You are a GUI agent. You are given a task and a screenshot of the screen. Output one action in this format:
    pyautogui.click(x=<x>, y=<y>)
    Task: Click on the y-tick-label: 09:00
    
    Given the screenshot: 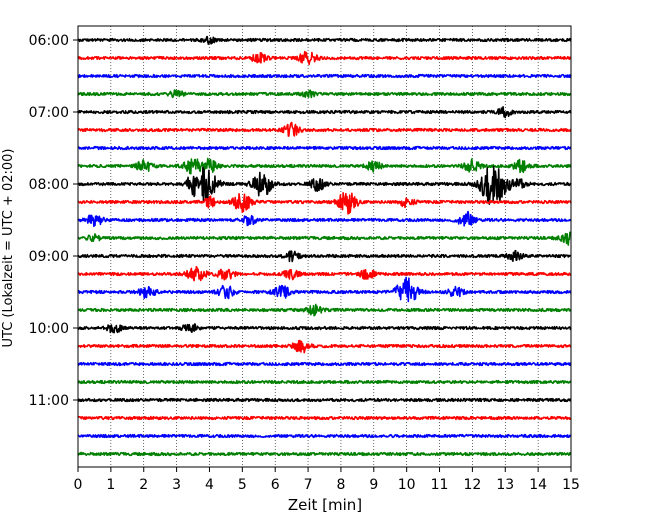 What is the action you would take?
    pyautogui.click(x=49, y=257)
    